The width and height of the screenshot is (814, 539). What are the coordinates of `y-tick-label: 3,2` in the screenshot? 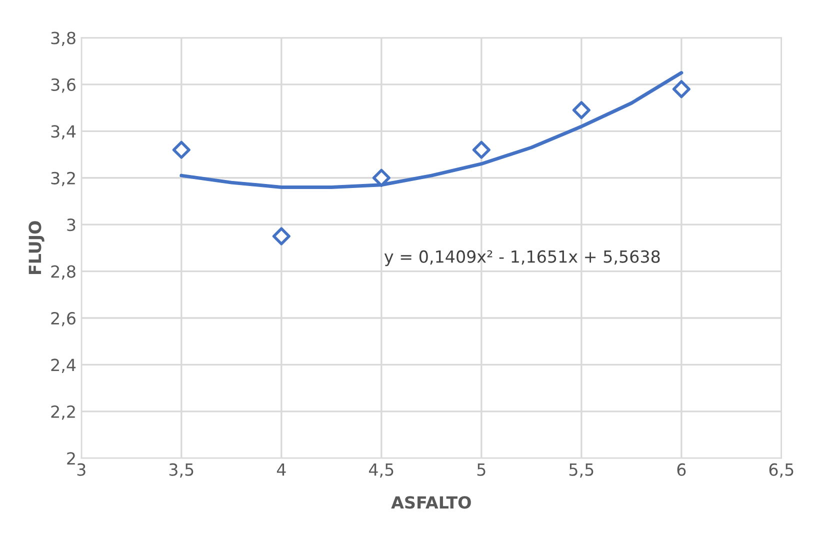 It's located at (63, 179).